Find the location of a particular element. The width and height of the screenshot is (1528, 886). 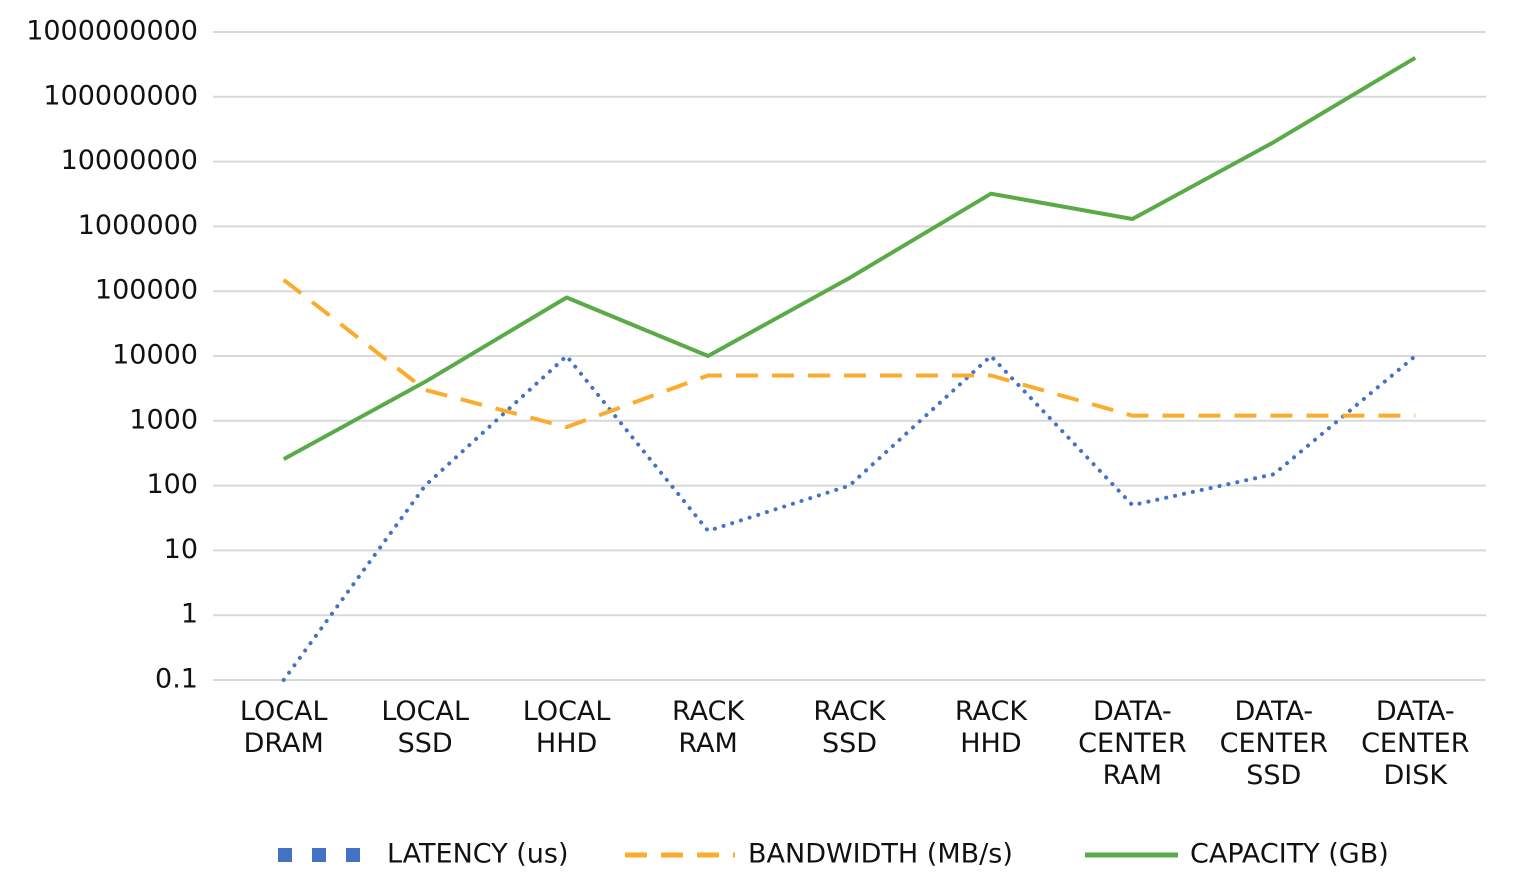

x-tick-label: DATA-CENTER SSD is located at coordinates (1274, 743).